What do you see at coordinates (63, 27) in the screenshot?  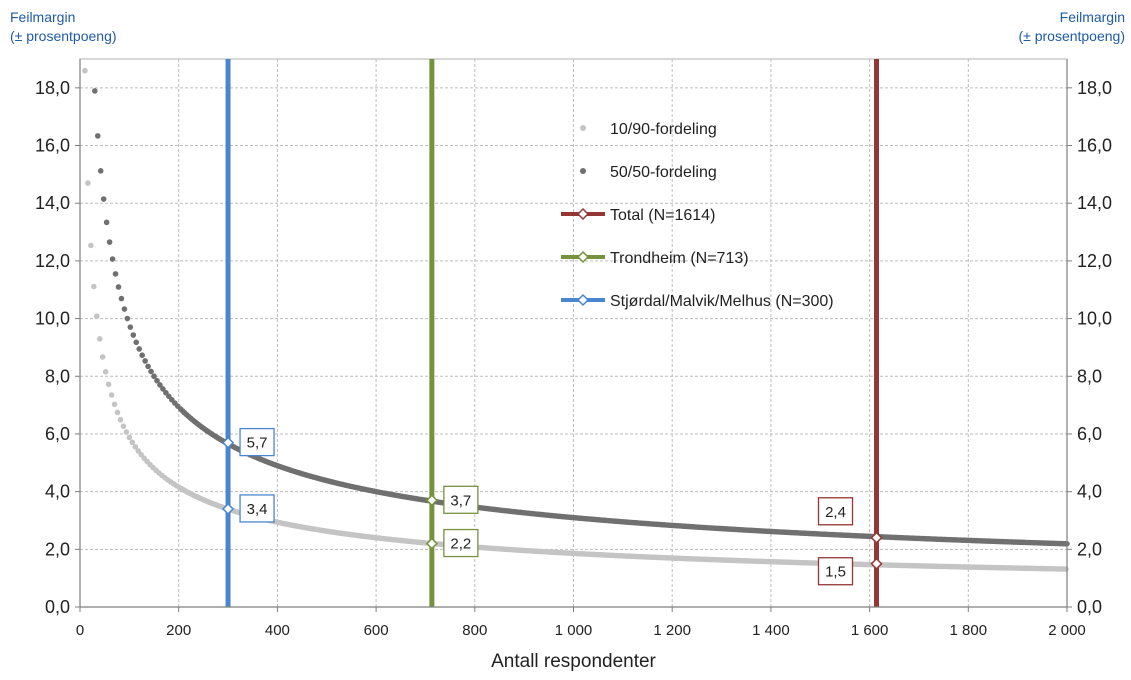 I see `y-axis-title-left: Feilmargin (± prosentpoeng)` at bounding box center [63, 27].